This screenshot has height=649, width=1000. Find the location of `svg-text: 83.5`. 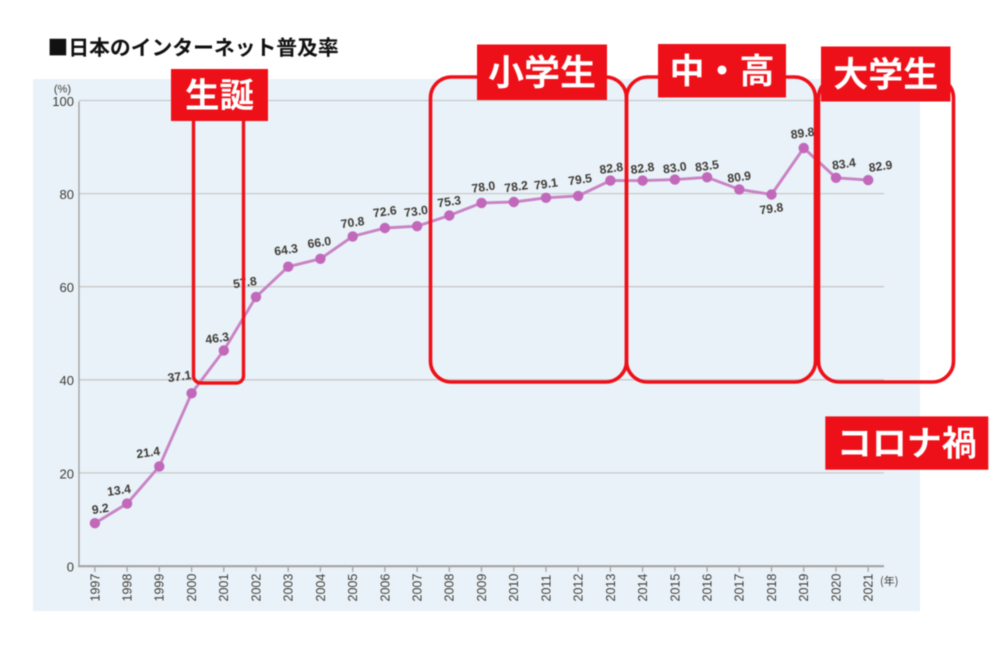

svg-text: 83.5 is located at coordinates (707, 165).